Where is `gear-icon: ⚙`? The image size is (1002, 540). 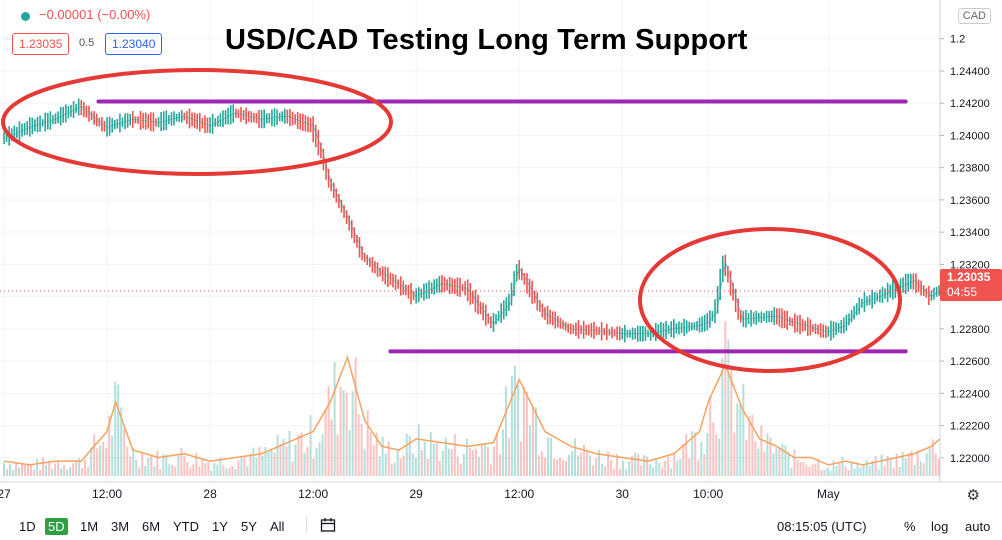
gear-icon: ⚙ is located at coordinates (973, 495).